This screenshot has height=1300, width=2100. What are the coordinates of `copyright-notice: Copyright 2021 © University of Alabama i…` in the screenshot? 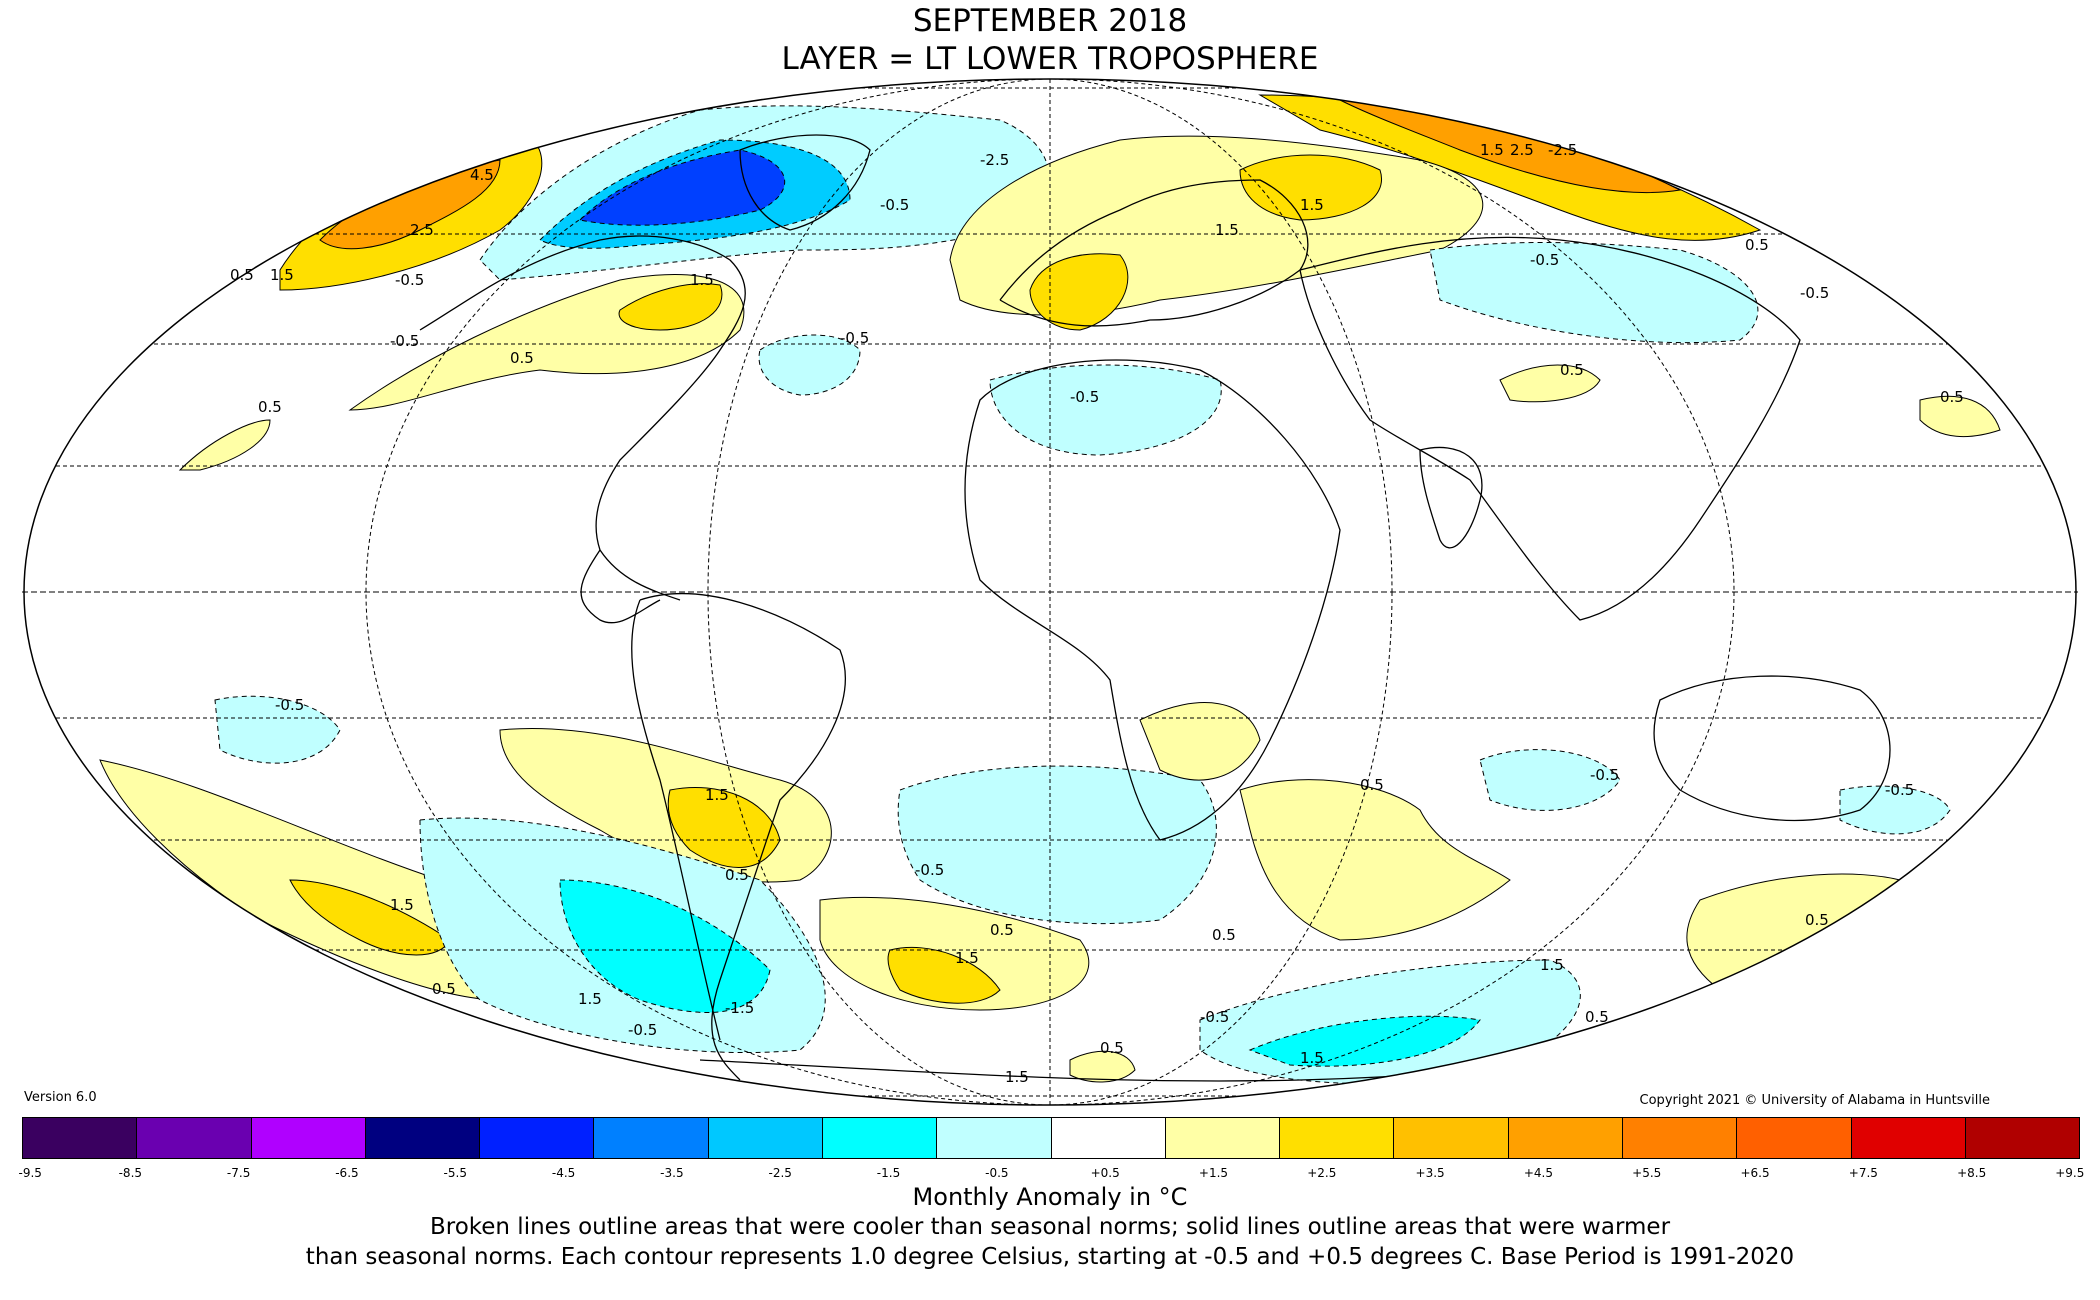 It's located at (1814, 1100).